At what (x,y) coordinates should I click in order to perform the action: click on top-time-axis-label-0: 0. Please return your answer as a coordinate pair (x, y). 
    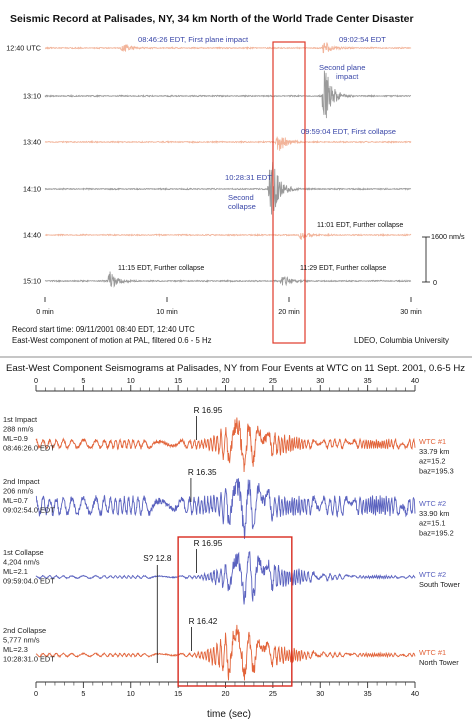
    Looking at the image, I should click on (36, 380).